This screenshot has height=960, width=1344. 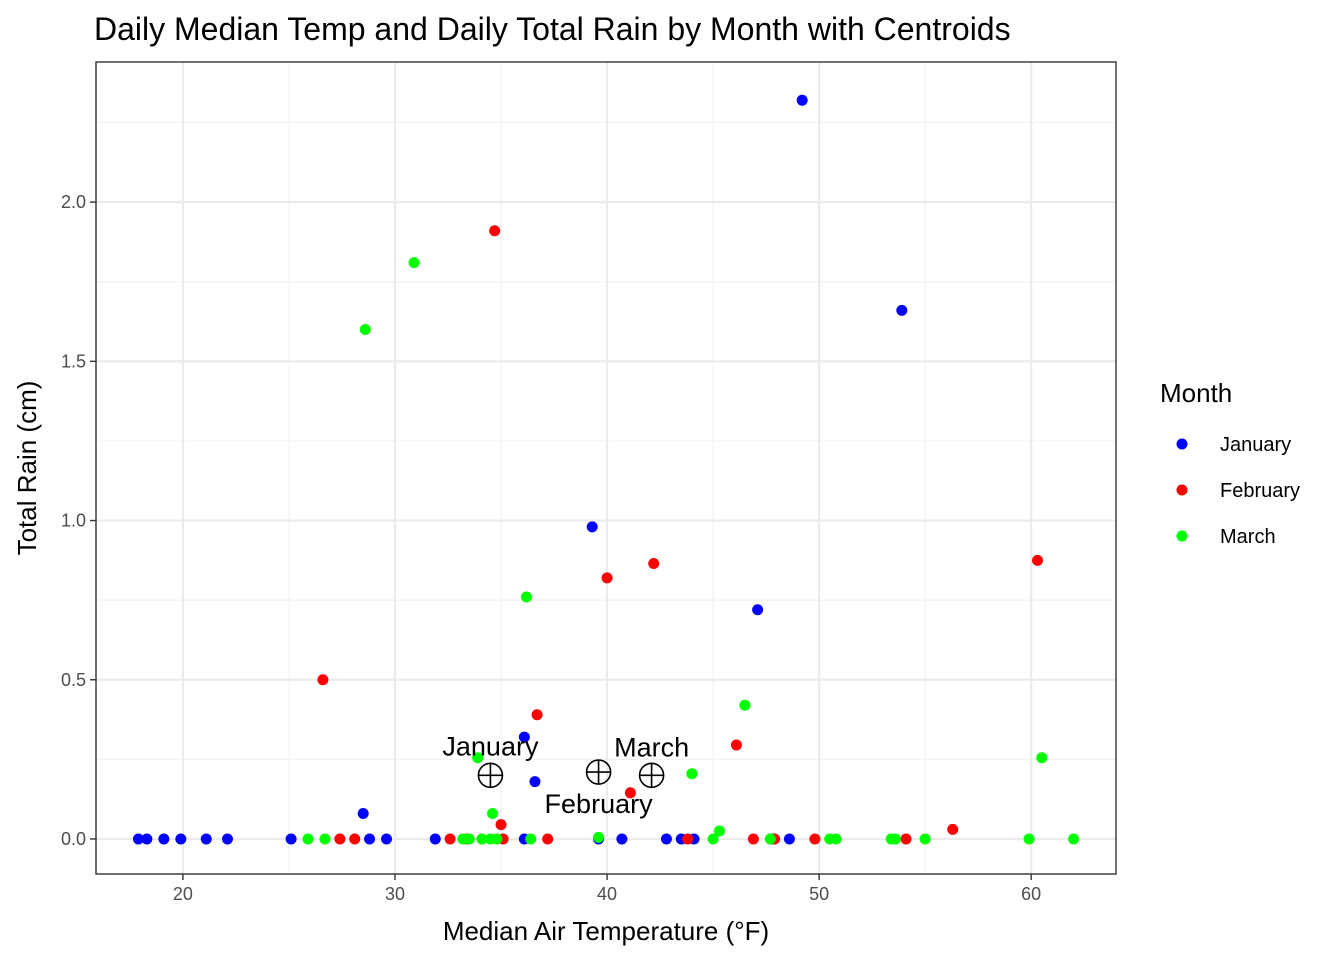 I want to click on centroid-label-march: March, so click(x=651, y=747).